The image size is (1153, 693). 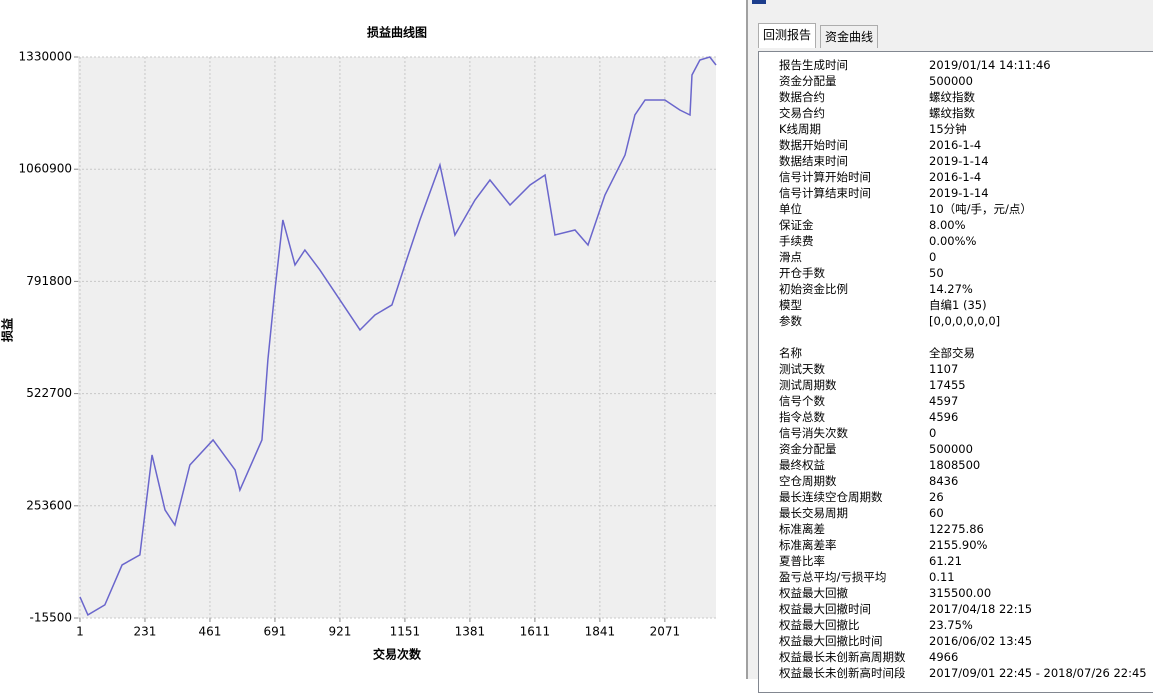 What do you see at coordinates (796, 225) in the screenshot?
I see `report-label: 保证金` at bounding box center [796, 225].